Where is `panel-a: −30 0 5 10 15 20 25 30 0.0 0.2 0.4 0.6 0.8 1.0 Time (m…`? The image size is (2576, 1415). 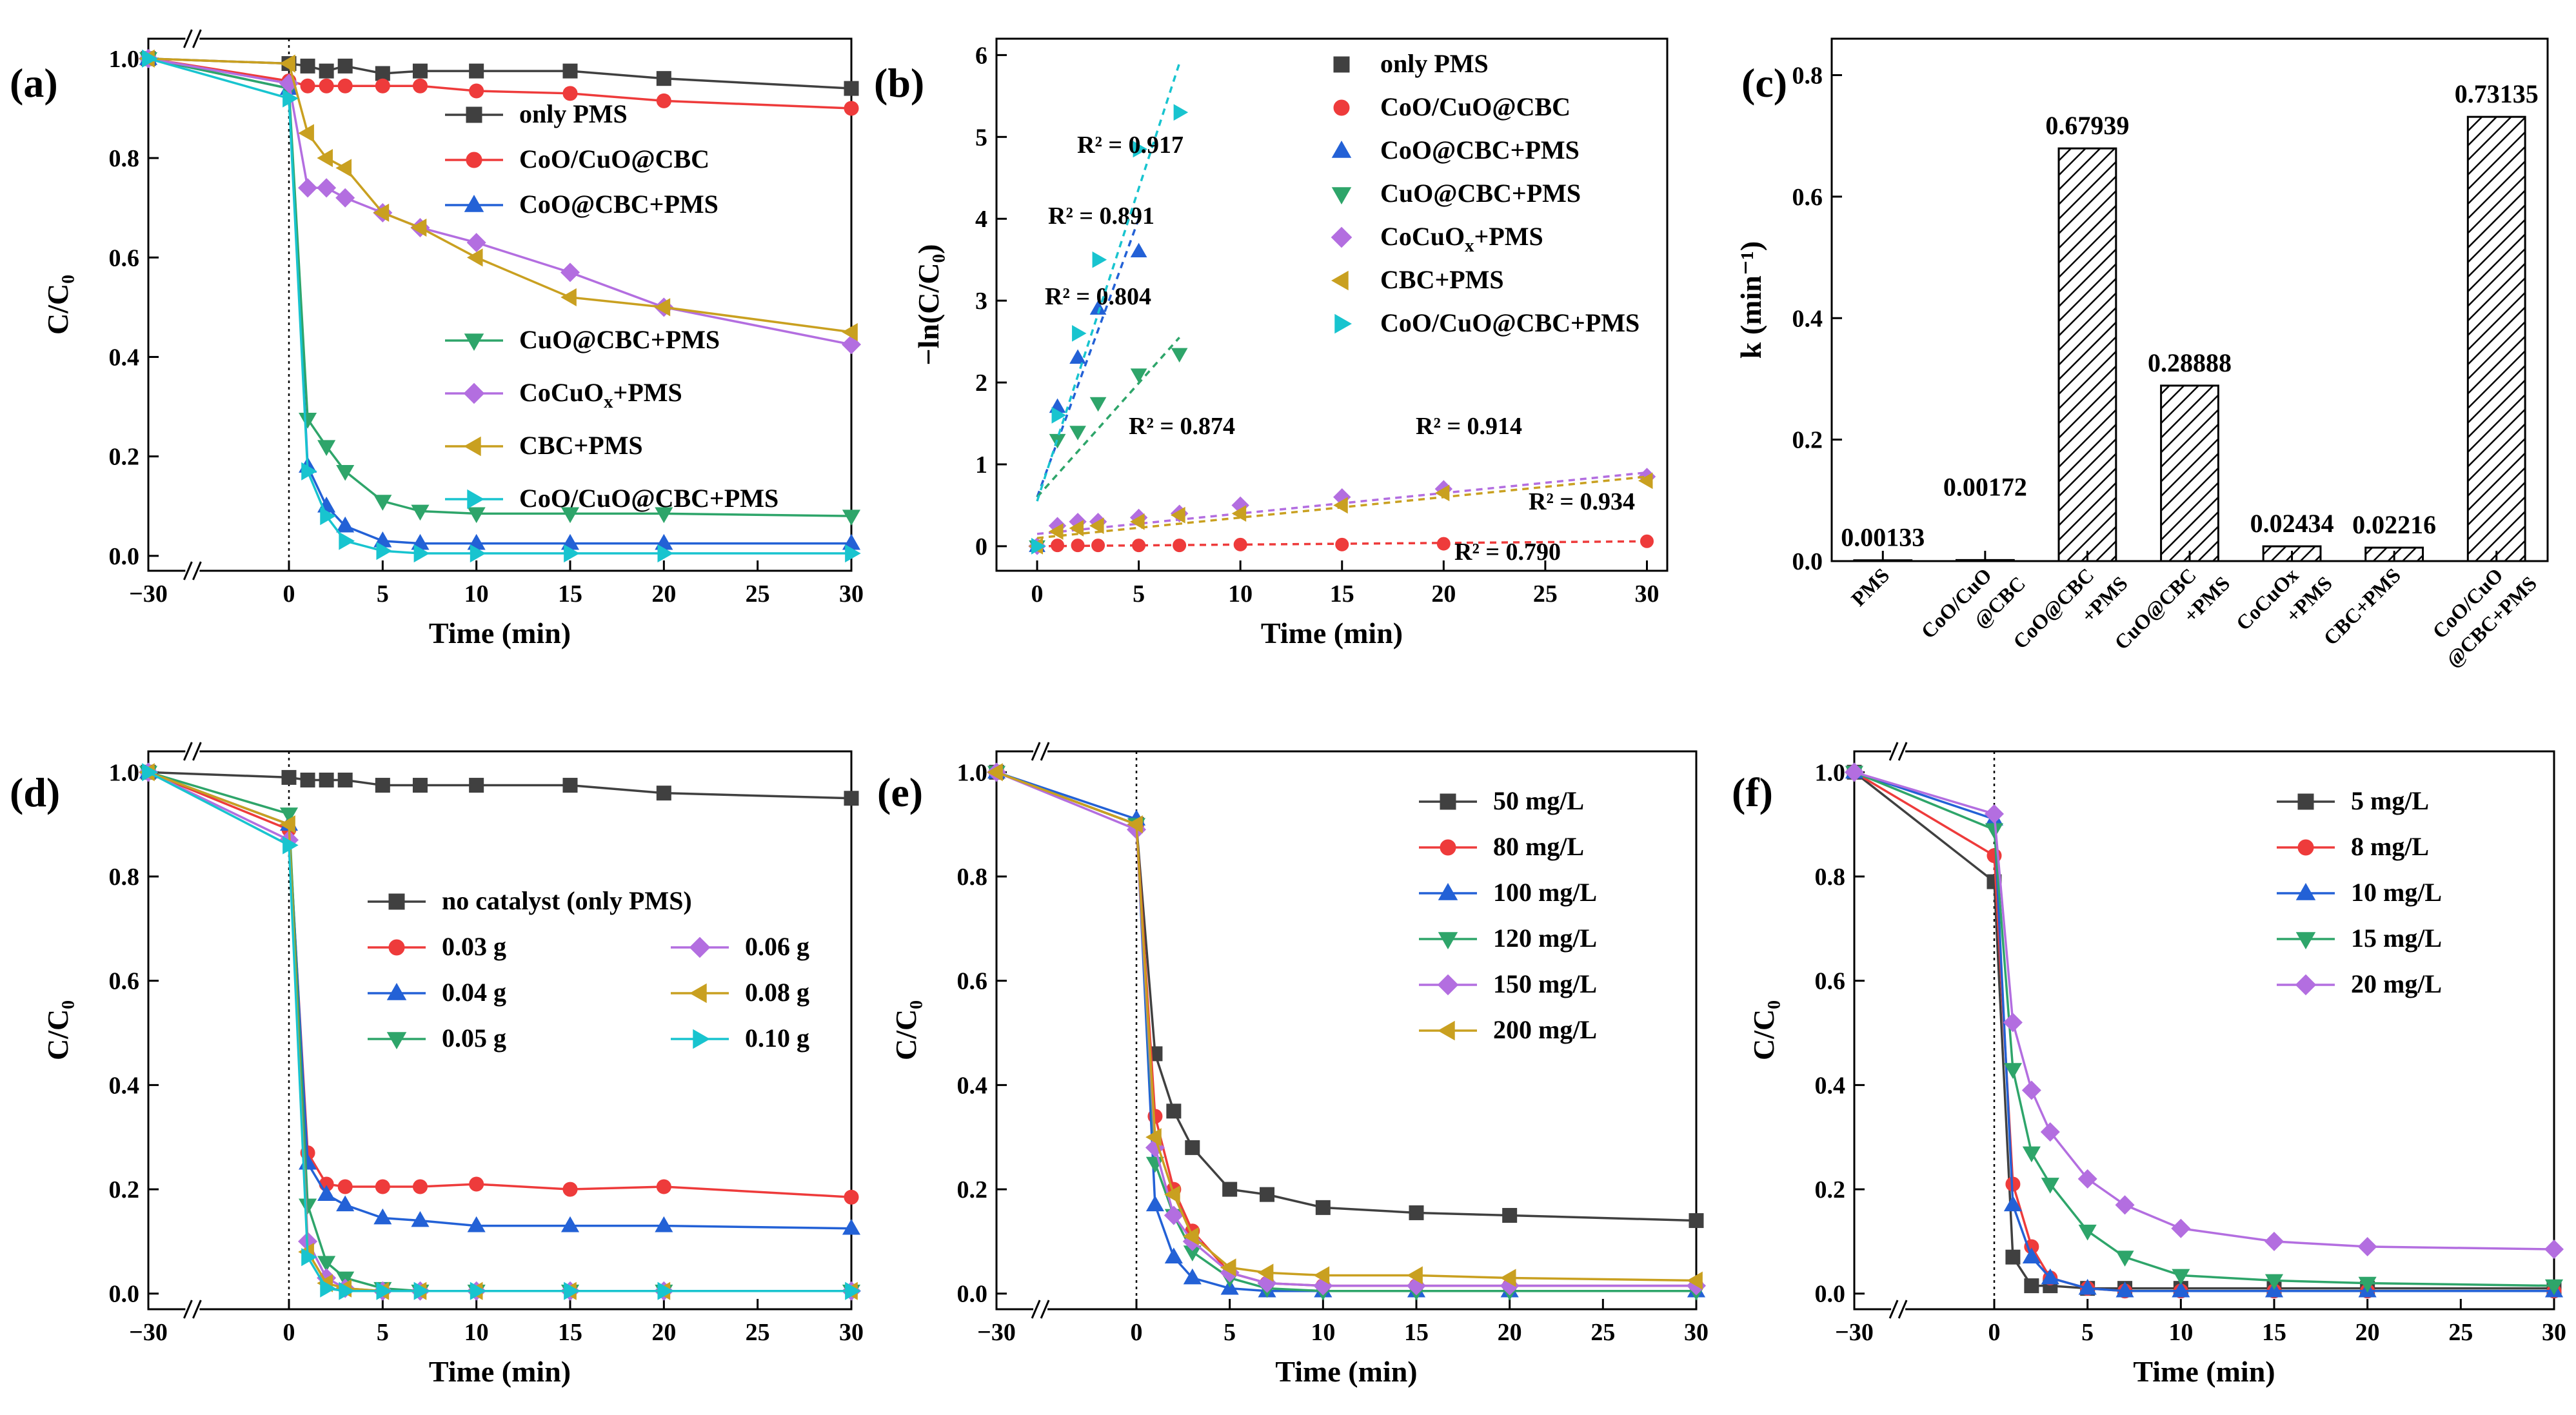
panel-a: −30 0 5 10 15 20 25 30 0.0 0.2 0.4 0.6 0.8 1.0 Time (m… is located at coordinates (437, 339).